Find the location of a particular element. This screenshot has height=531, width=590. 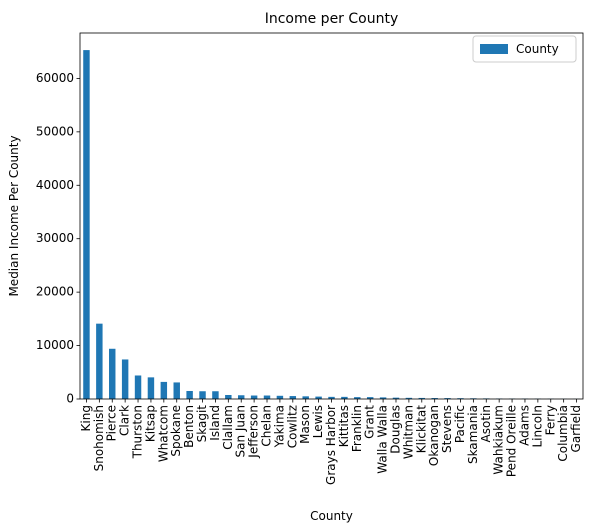

x-tick-label: Wahkiakum is located at coordinates (499, 440).